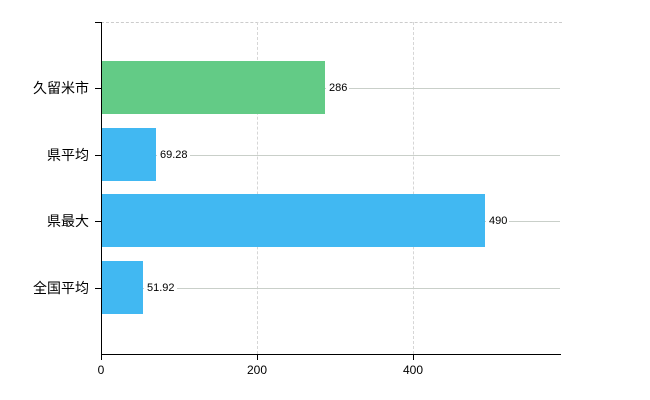  I want to click on bar-全国平均, so click(122, 287).